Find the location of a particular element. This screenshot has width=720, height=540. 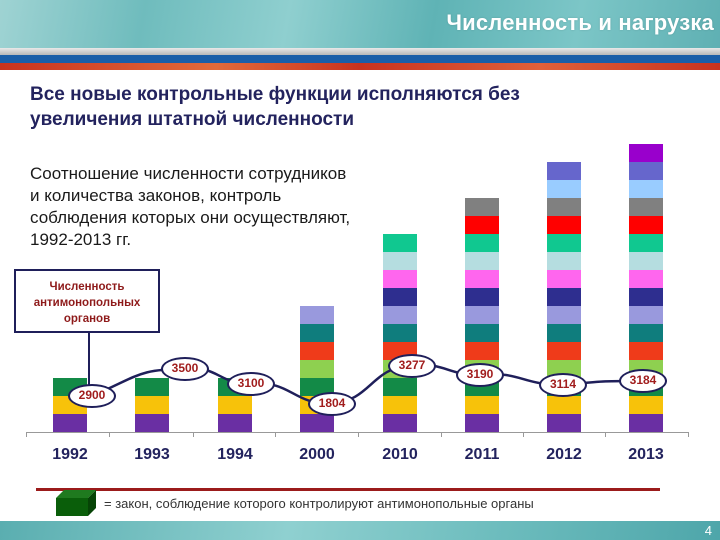

x-axis-label: 1992 is located at coordinates (70, 454).